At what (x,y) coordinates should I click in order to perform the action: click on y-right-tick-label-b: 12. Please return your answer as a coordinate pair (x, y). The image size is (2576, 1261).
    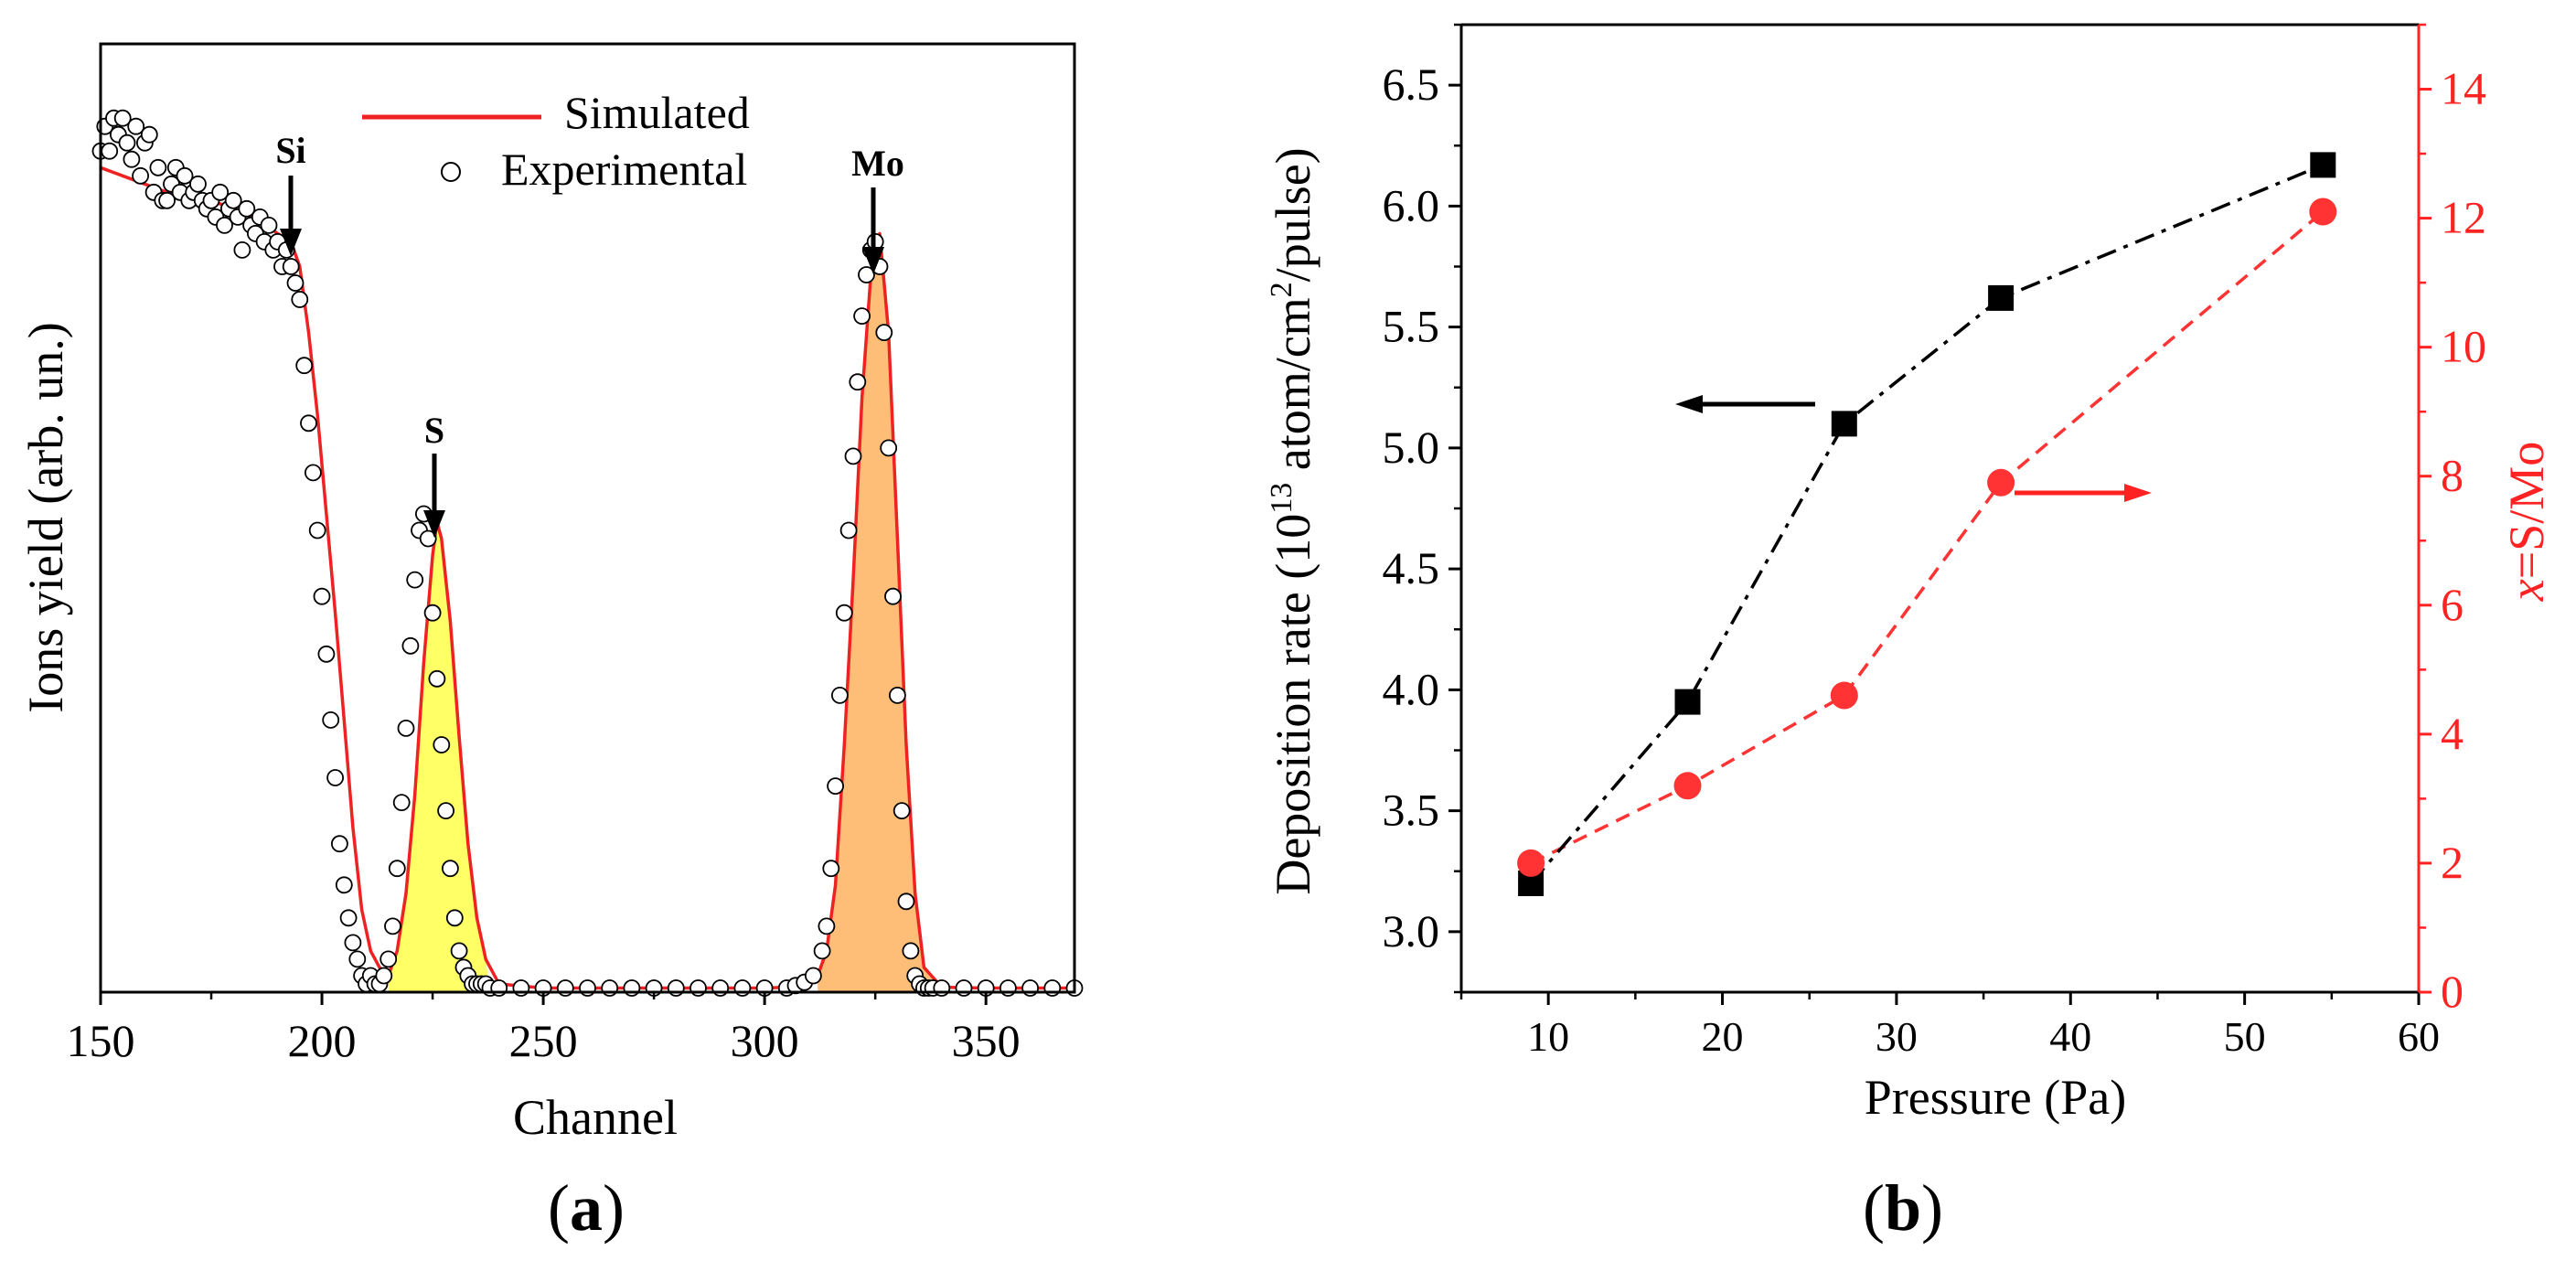
    Looking at the image, I should click on (2463, 217).